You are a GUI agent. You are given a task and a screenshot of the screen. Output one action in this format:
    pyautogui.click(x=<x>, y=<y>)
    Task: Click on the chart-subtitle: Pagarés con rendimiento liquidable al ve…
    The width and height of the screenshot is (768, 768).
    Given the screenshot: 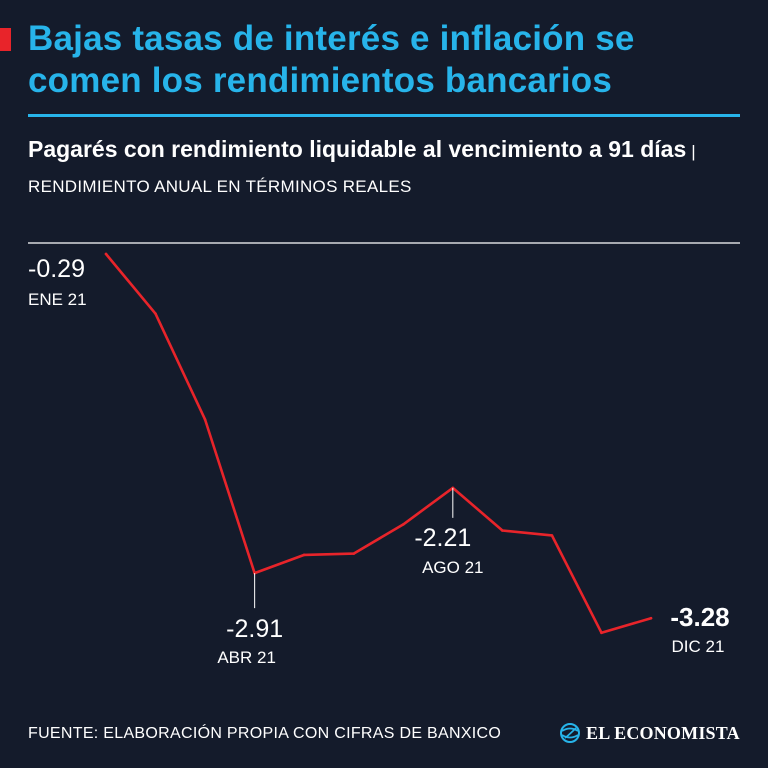 What is the action you would take?
    pyautogui.click(x=385, y=168)
    